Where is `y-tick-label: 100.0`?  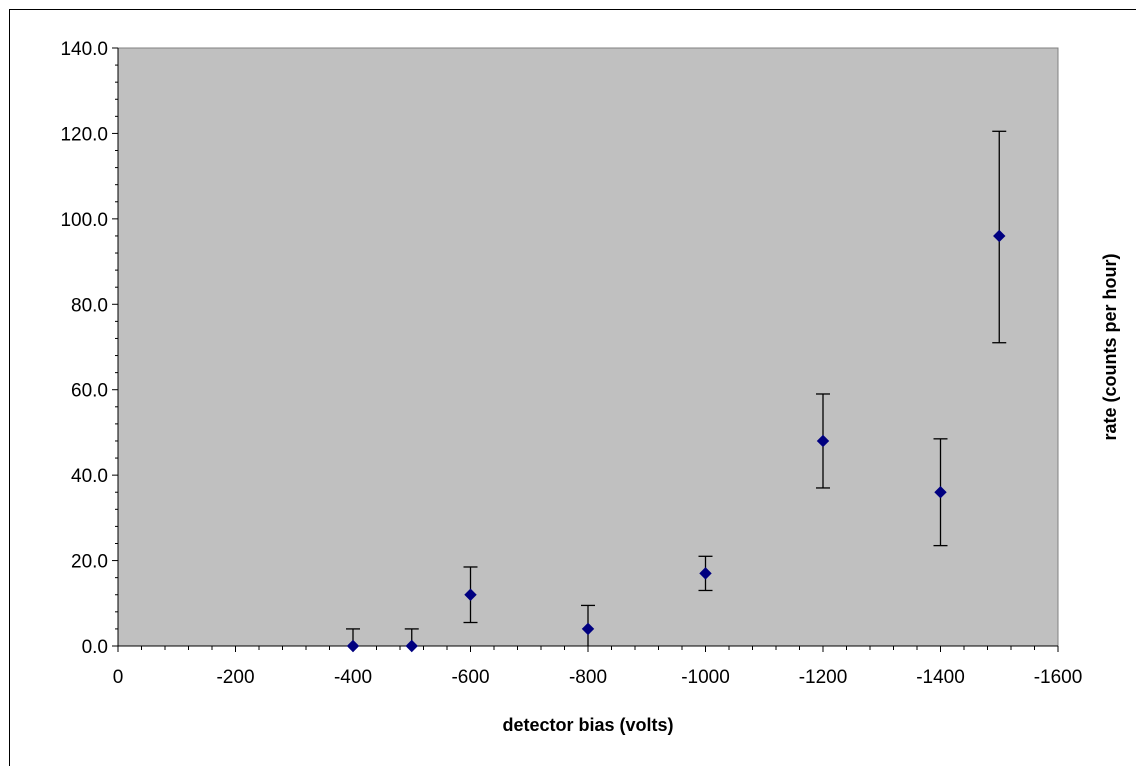
y-tick-label: 100.0 is located at coordinates (84, 220).